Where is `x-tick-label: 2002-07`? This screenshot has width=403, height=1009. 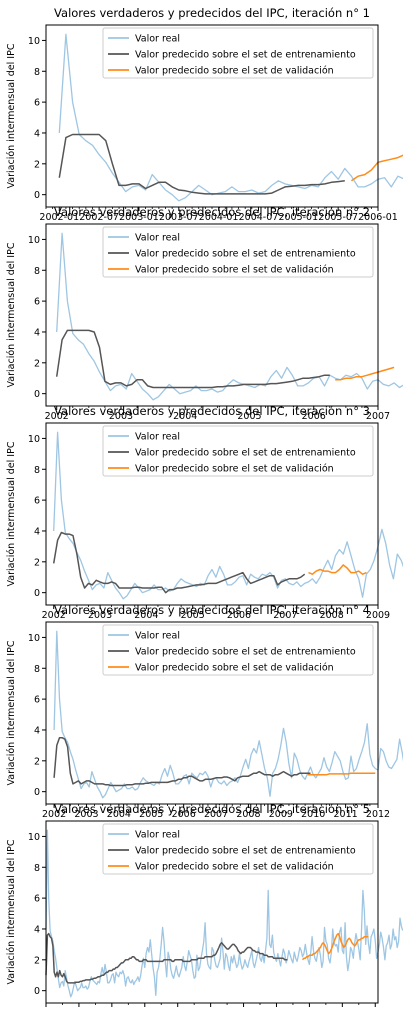
x-tick-label: 2002-07 is located at coordinates (99, 217).